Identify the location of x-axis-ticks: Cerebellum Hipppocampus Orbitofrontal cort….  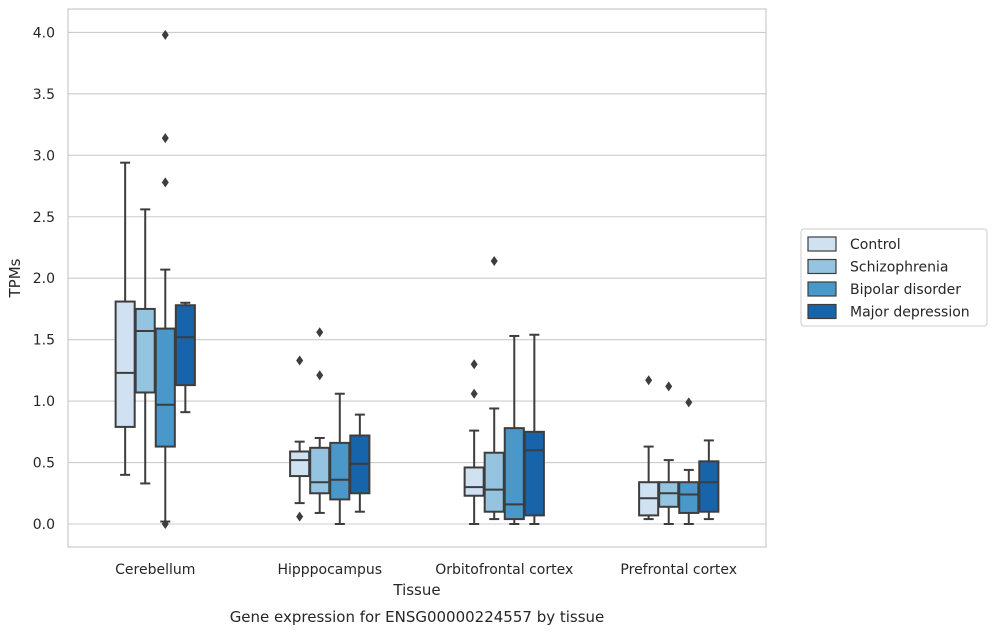
(426, 570).